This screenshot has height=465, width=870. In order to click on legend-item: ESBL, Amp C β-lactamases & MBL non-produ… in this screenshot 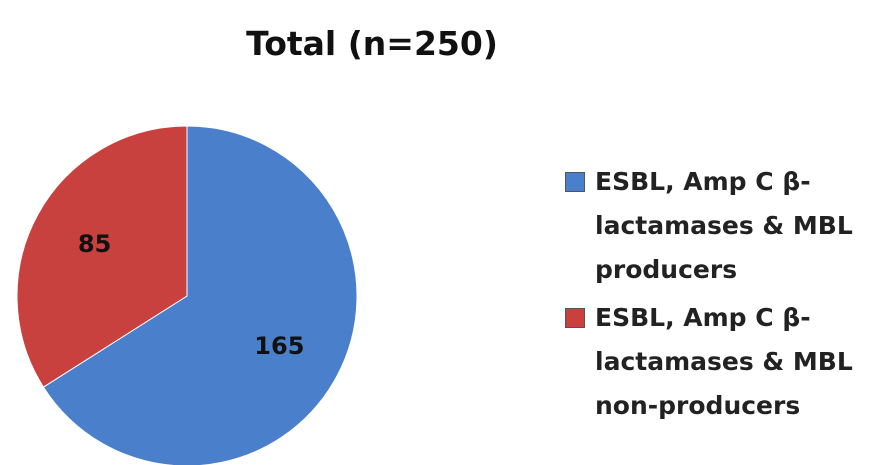, I will do `click(715, 362)`.